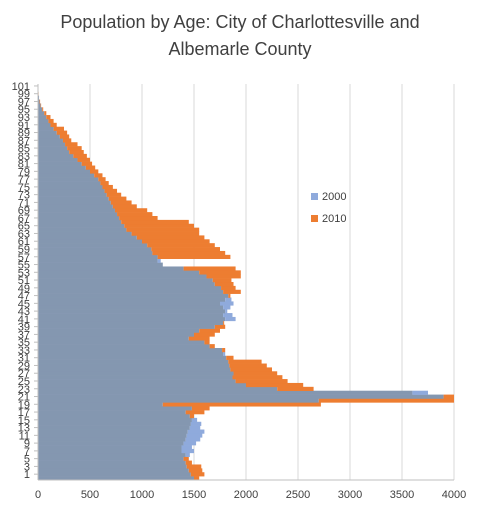  Describe the element at coordinates (24, 398) in the screenshot. I see `y-tick-label-21: 21` at that location.